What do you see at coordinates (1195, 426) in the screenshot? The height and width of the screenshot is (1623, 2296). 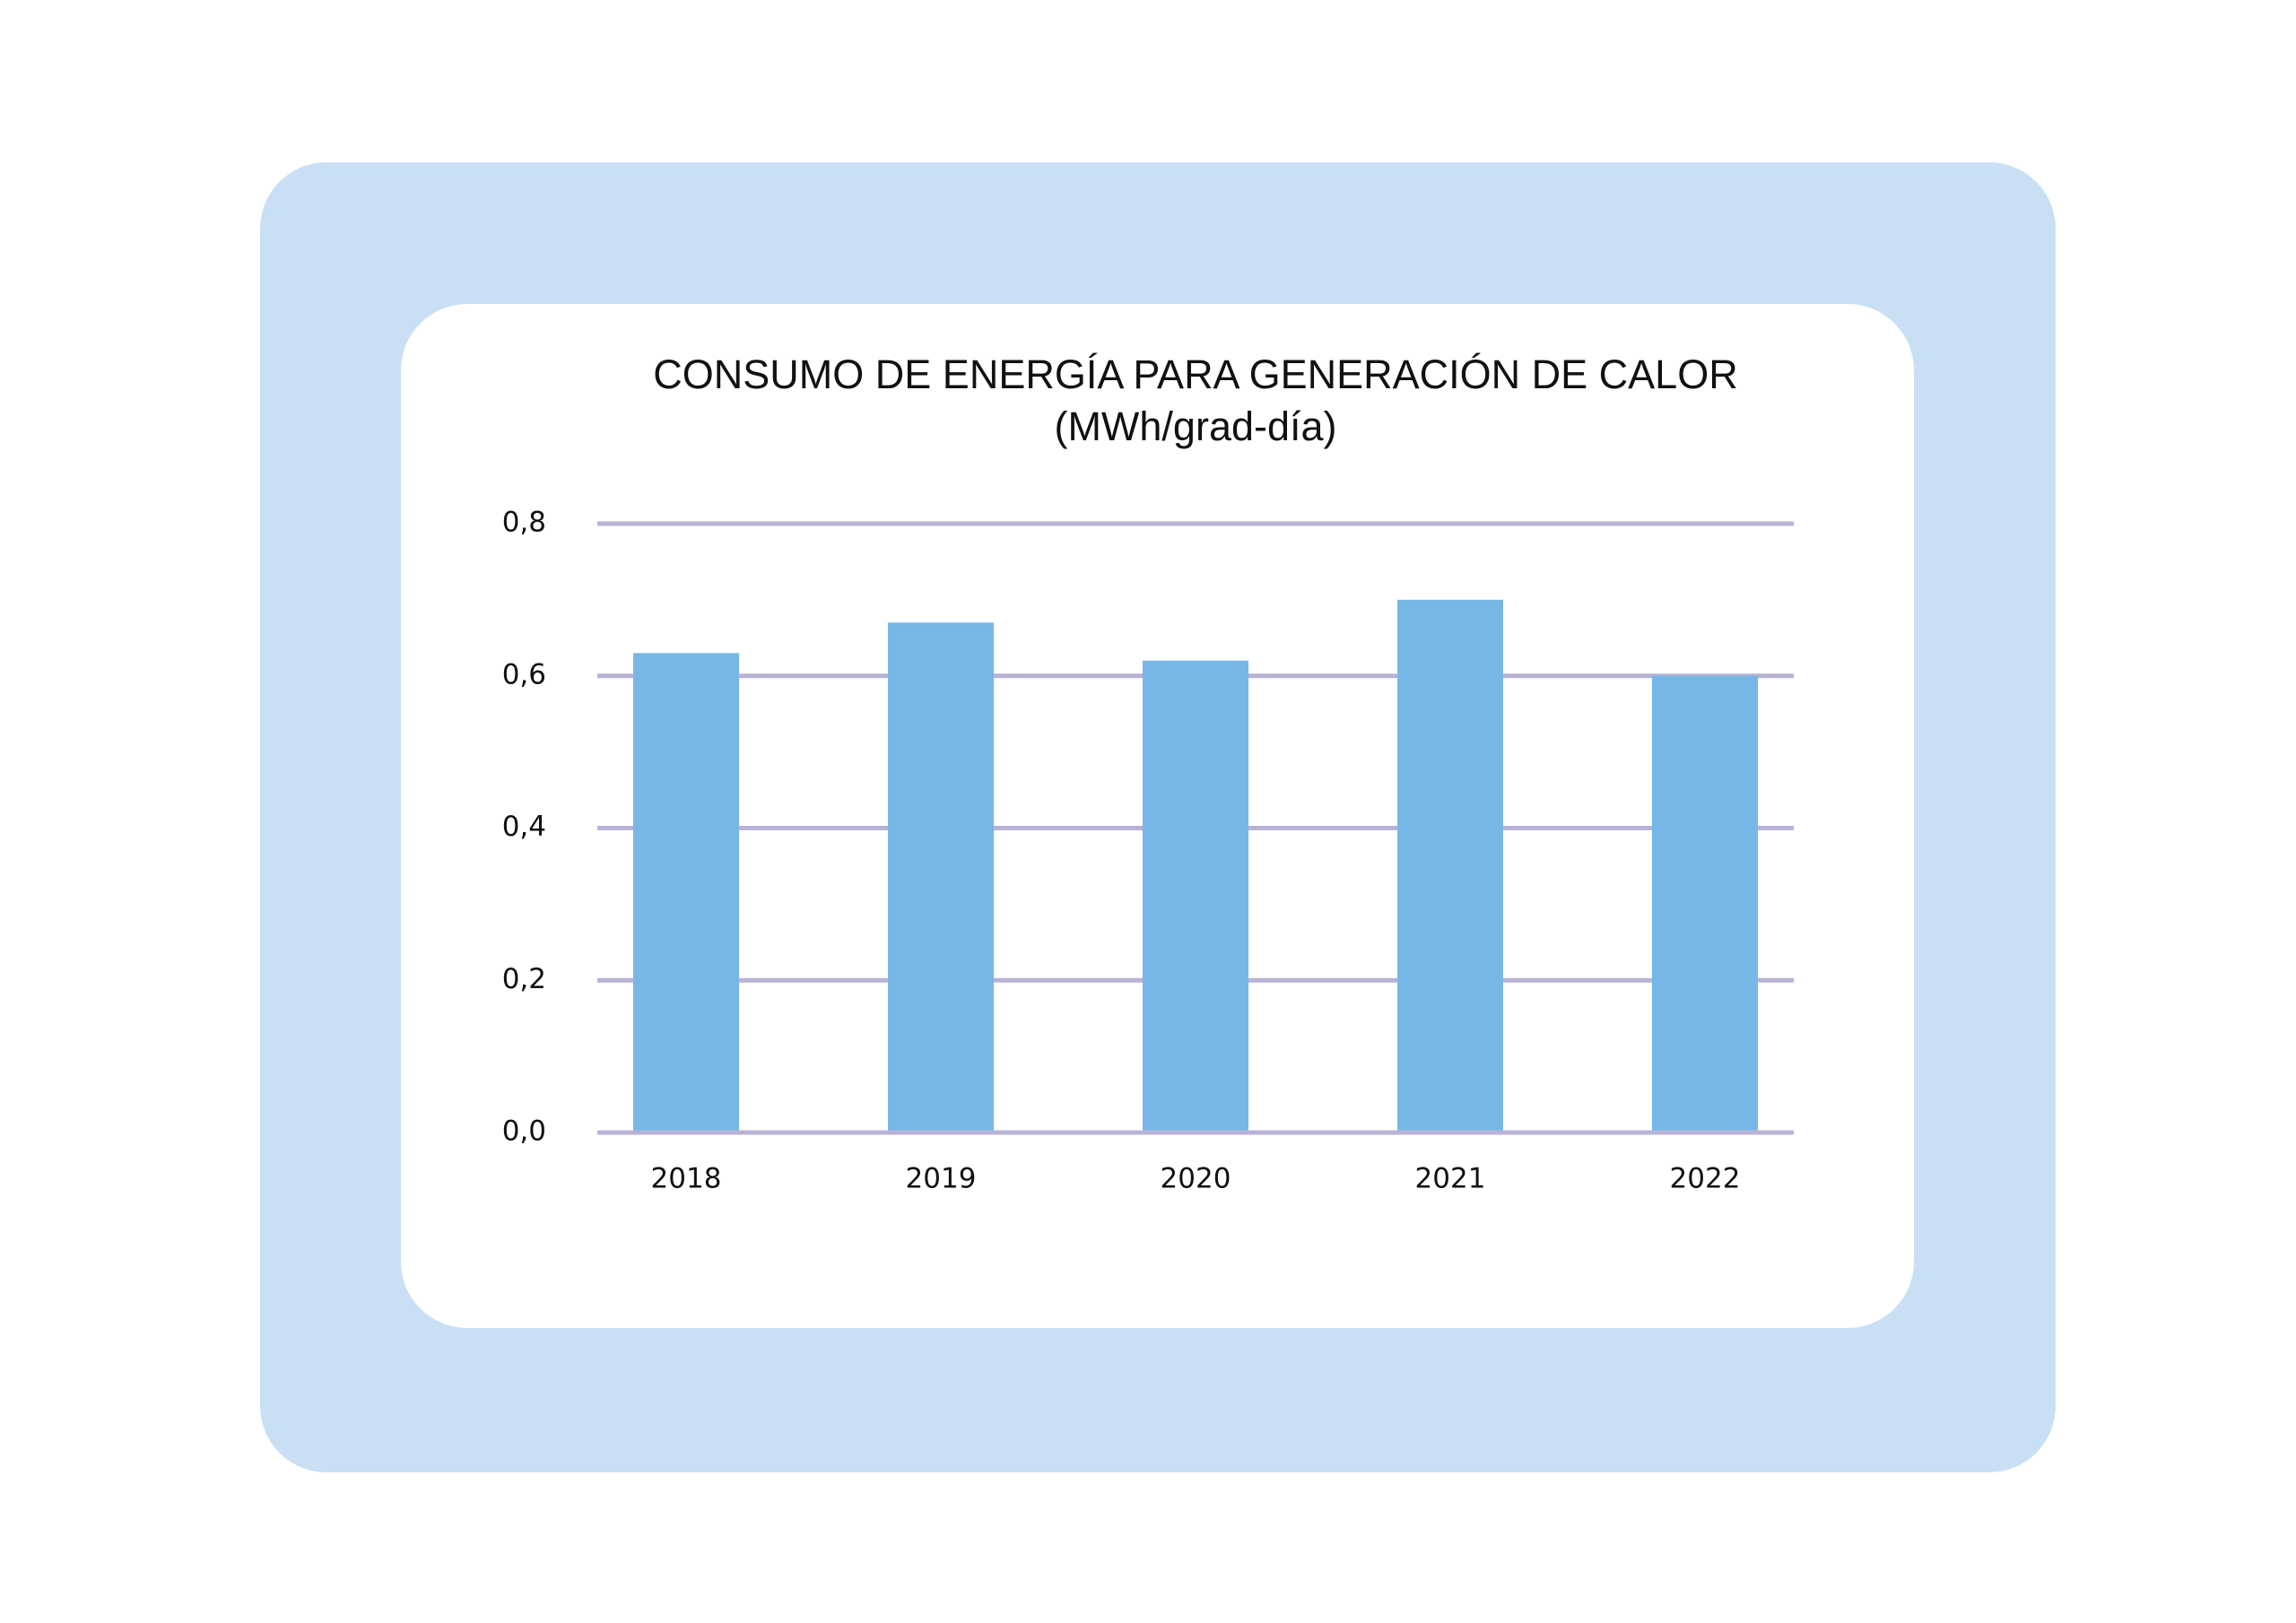 I see `chart-subtitle: (MWh/grad-día)` at bounding box center [1195, 426].